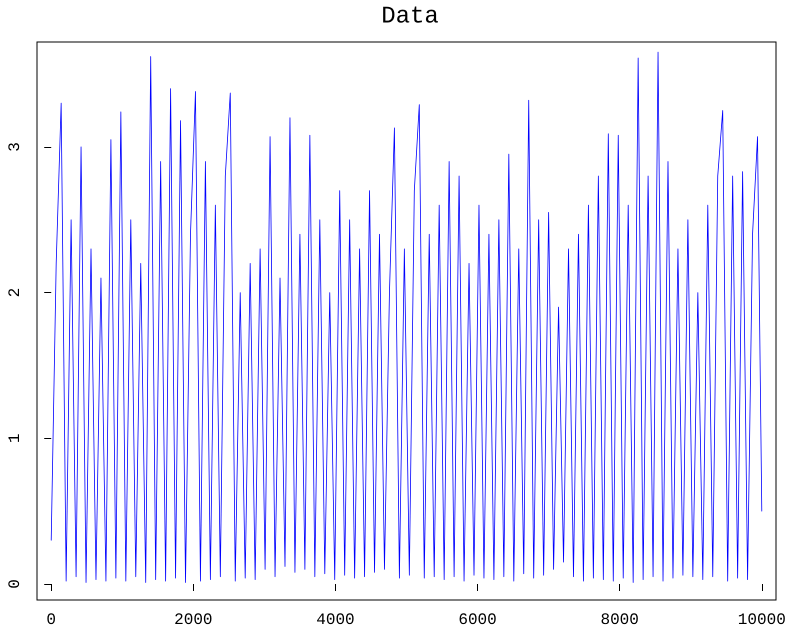 This screenshot has width=802, height=631. I want to click on y-tick-label: 1, so click(15, 438).